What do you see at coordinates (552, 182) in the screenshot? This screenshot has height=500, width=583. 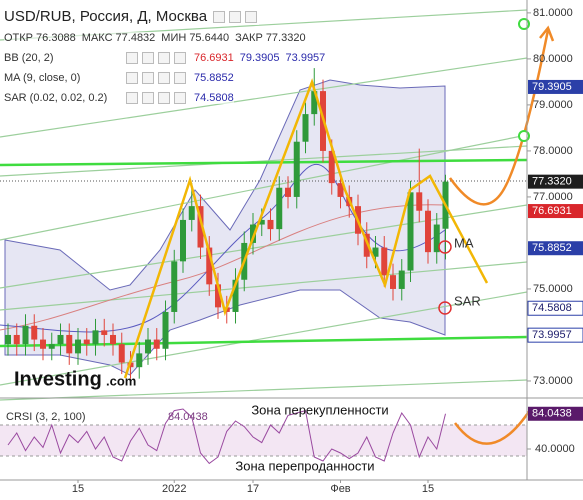 I see `price-badge-label: 77.3320` at bounding box center [552, 182].